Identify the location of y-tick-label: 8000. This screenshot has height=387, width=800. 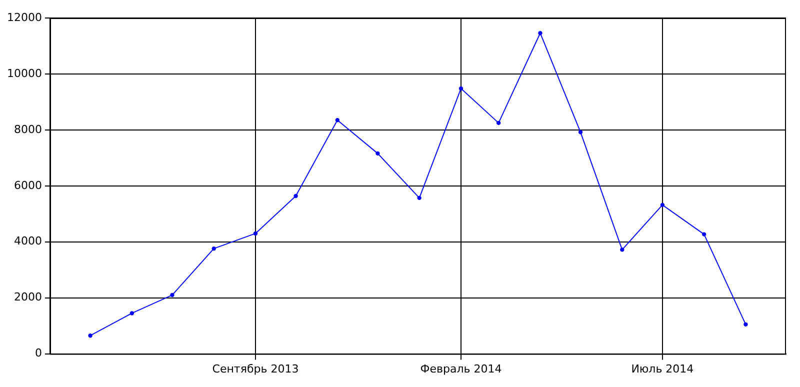
(28, 129).